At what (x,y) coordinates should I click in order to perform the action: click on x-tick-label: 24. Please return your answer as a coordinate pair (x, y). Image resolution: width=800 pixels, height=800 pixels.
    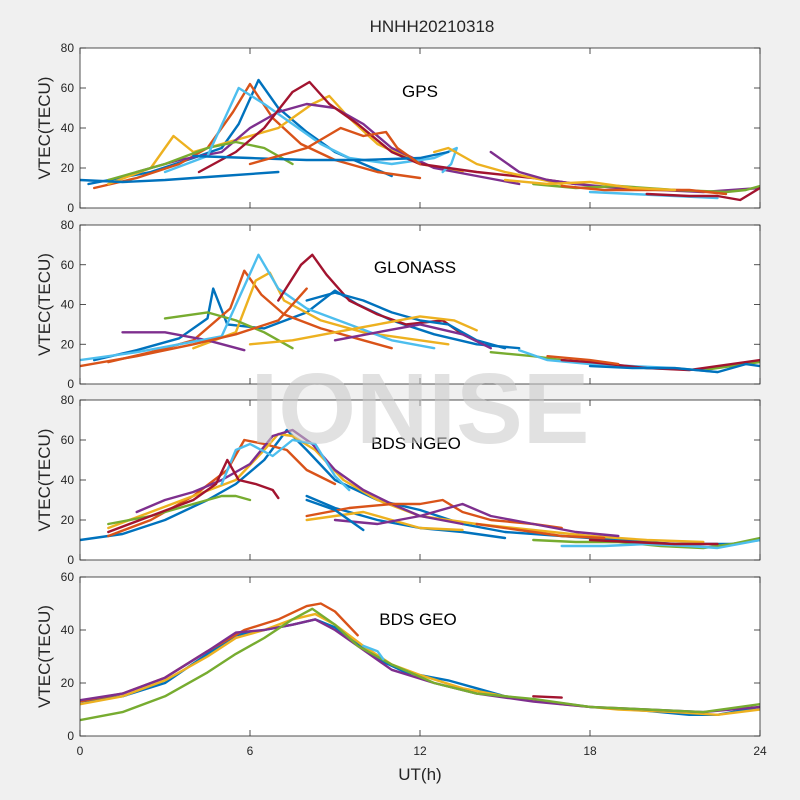
    Looking at the image, I should click on (760, 751).